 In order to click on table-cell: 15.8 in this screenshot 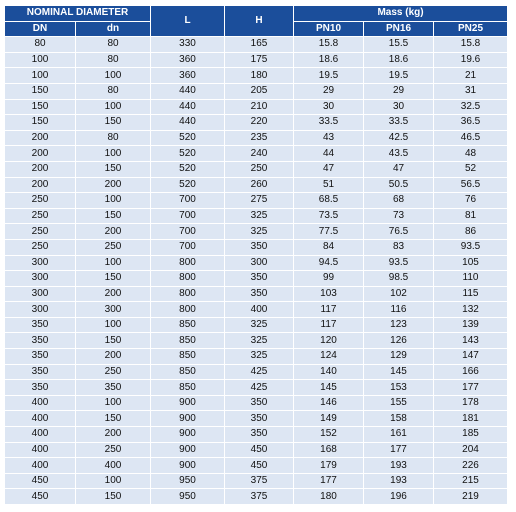, I will do `click(329, 44)`.